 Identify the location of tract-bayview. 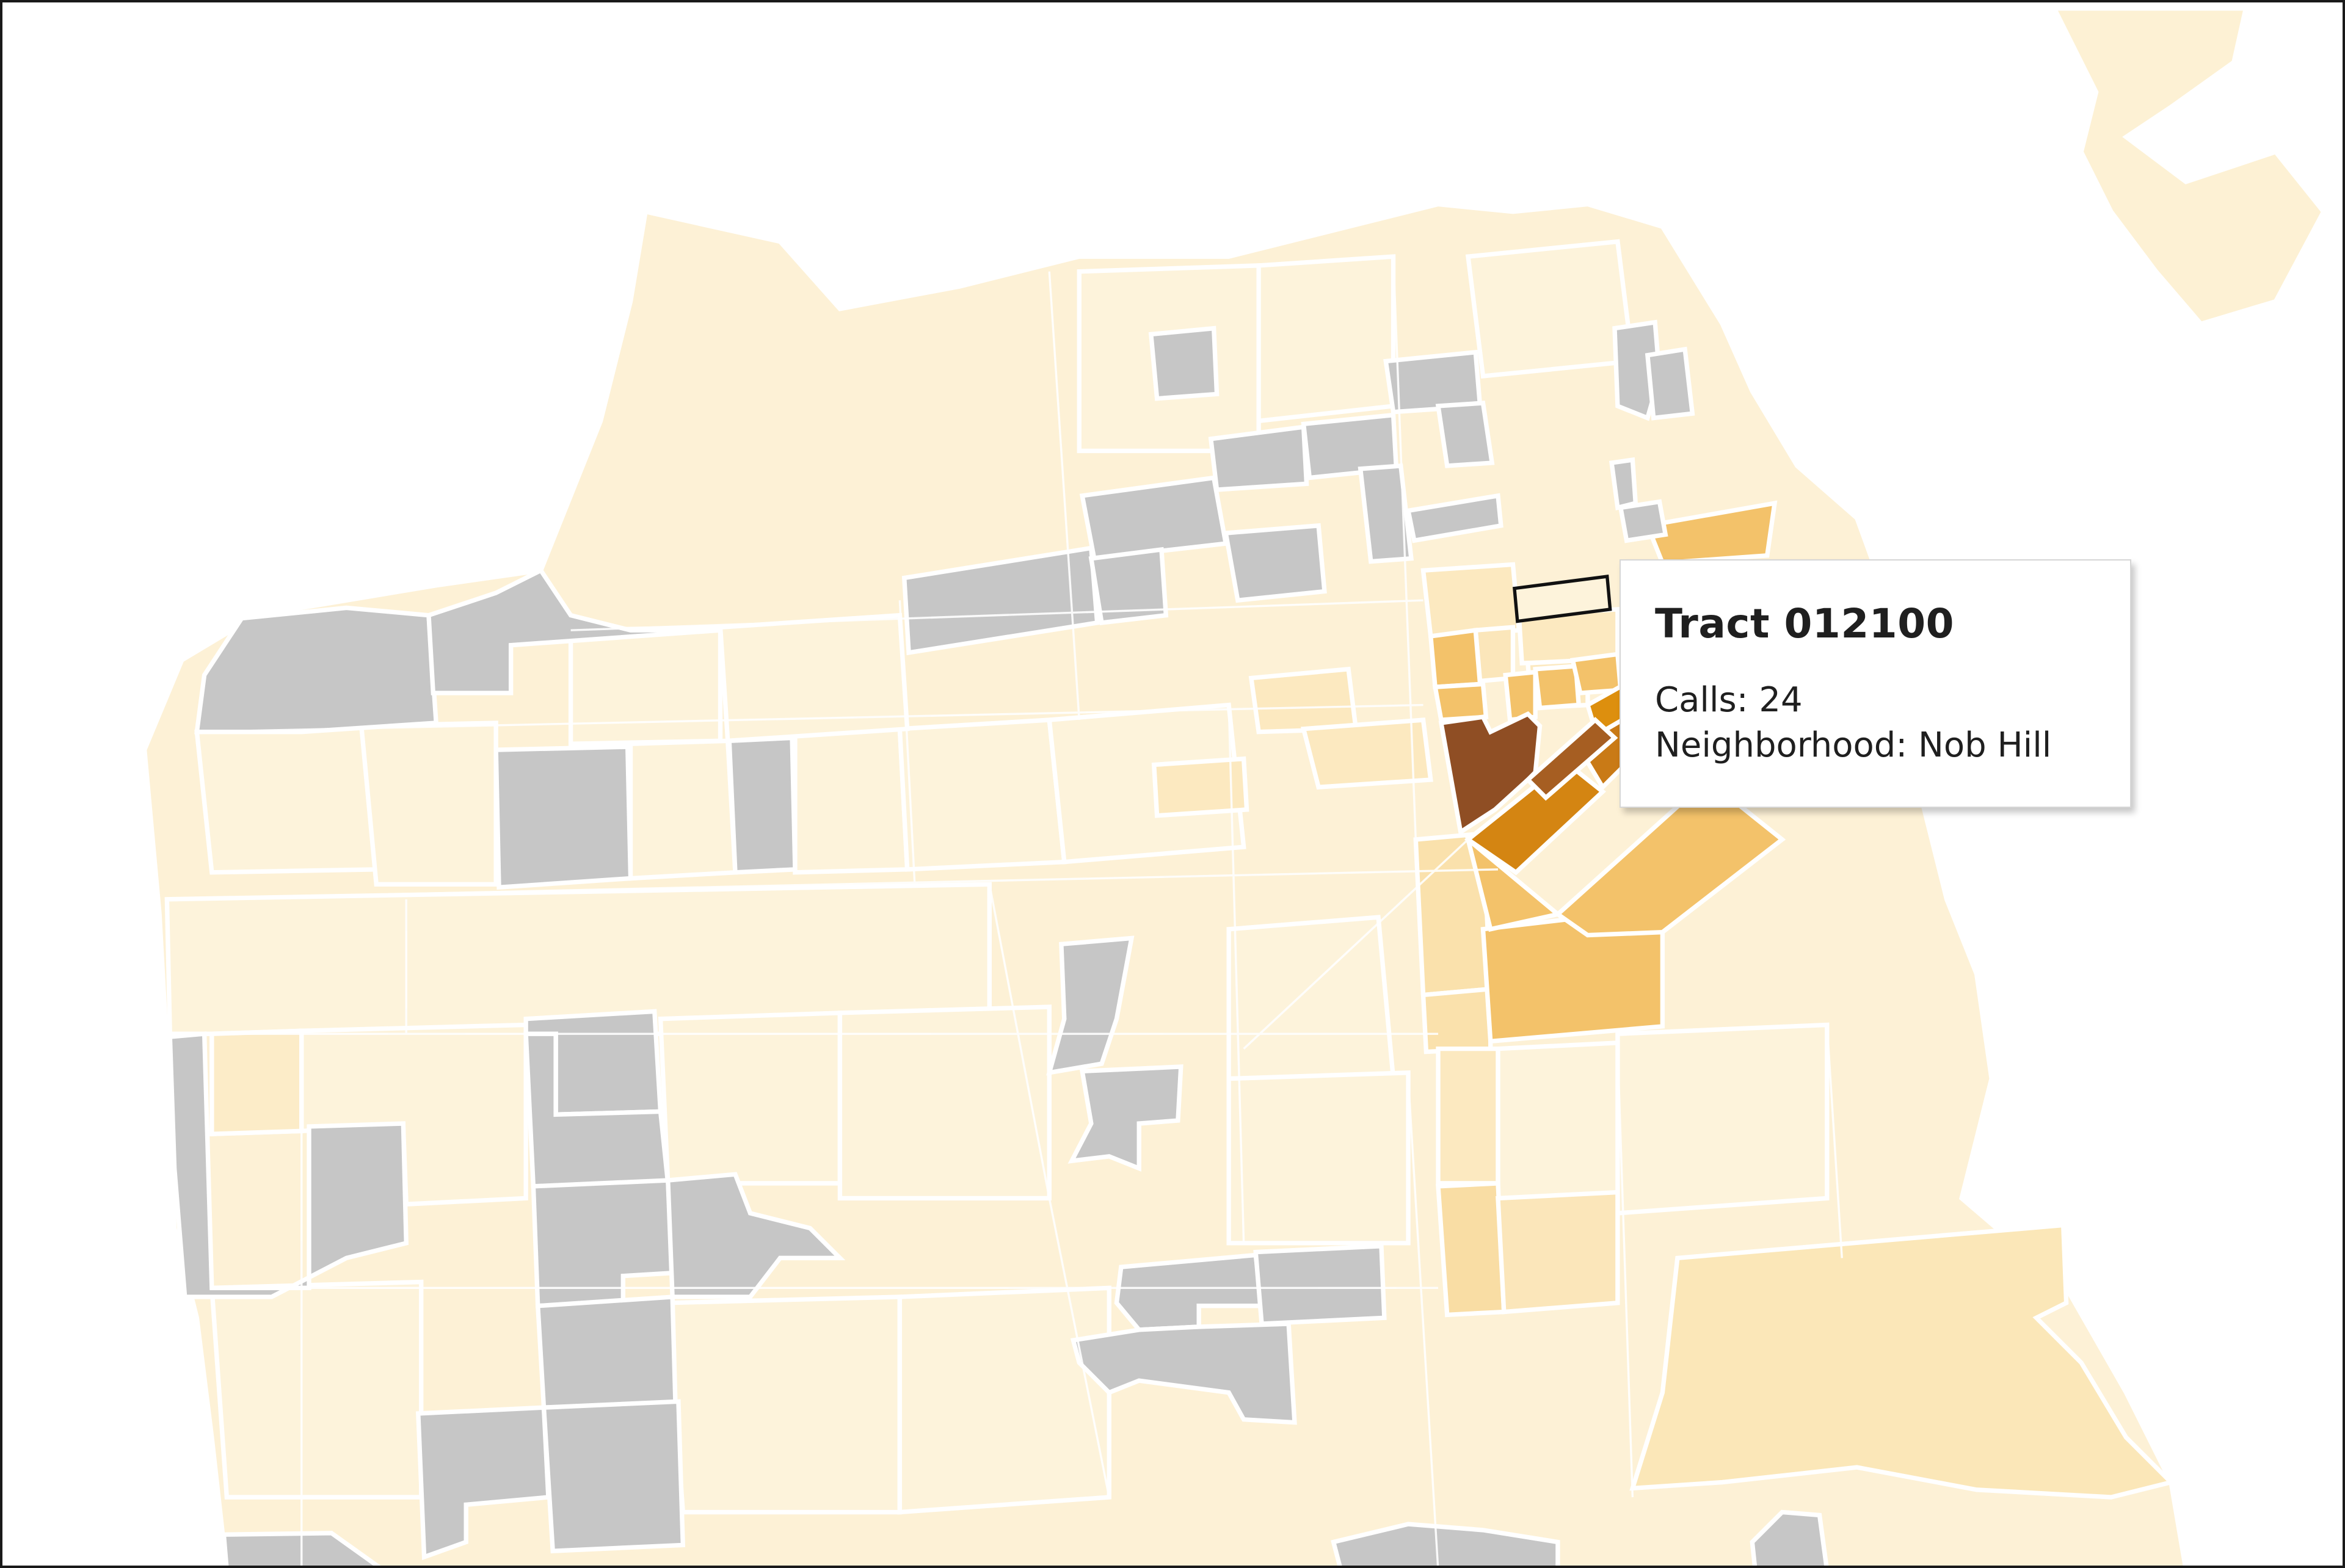
(1903, 1361).